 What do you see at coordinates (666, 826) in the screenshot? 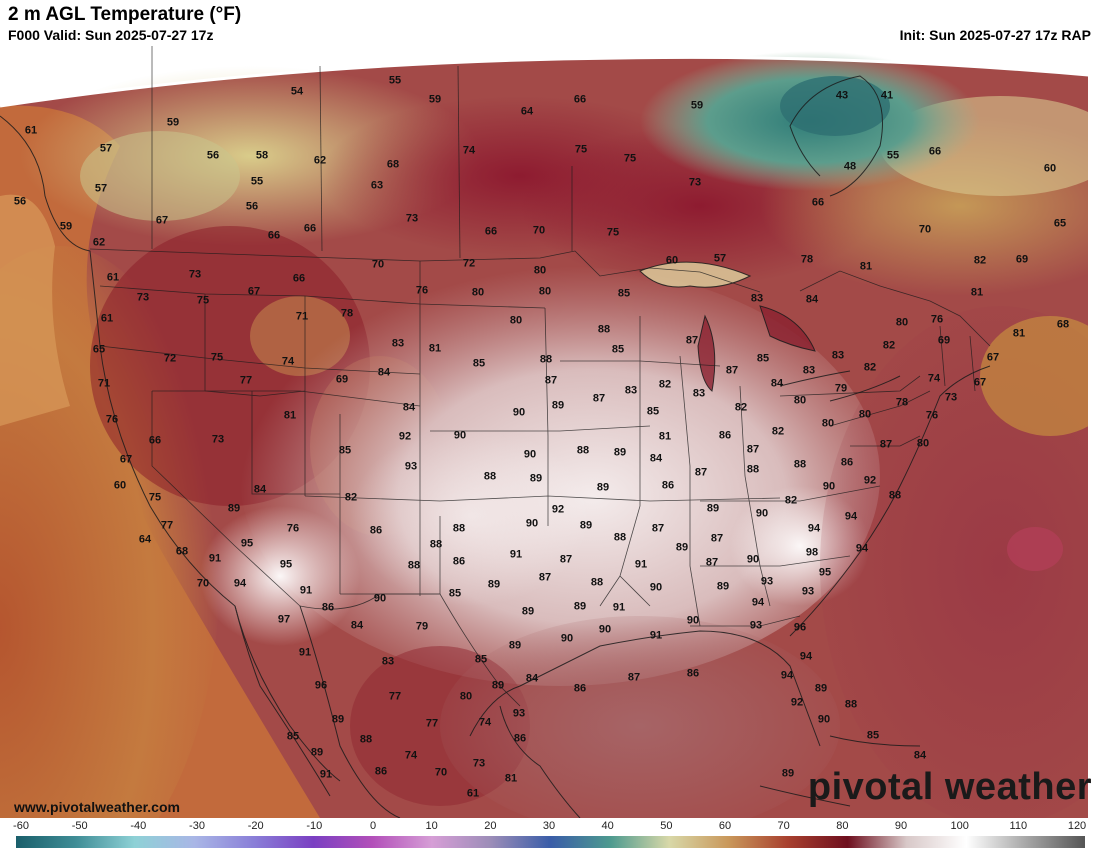
I see `color-bar-tick: 50` at bounding box center [666, 826].